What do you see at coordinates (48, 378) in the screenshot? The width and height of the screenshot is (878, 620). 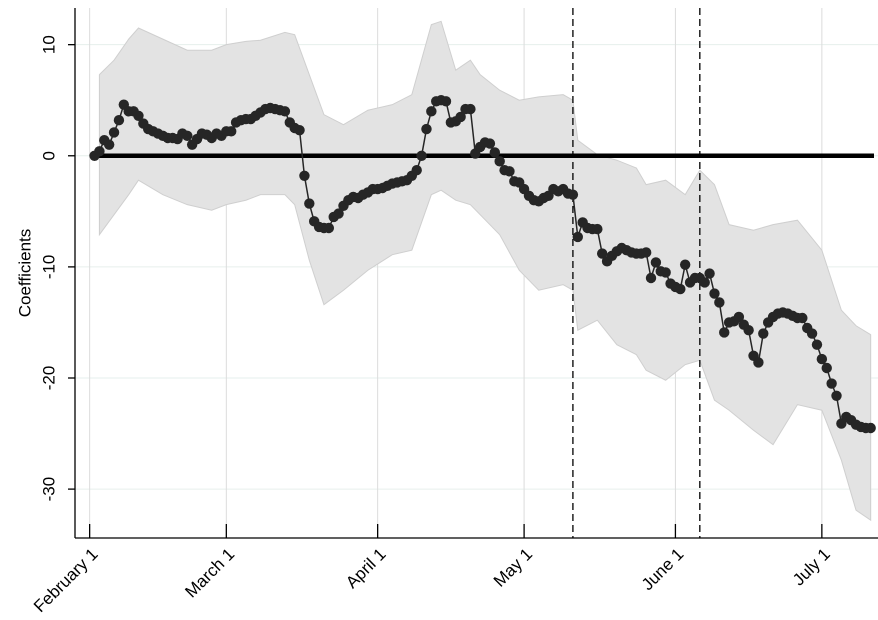 I see `y-tick-label: -20` at bounding box center [48, 378].